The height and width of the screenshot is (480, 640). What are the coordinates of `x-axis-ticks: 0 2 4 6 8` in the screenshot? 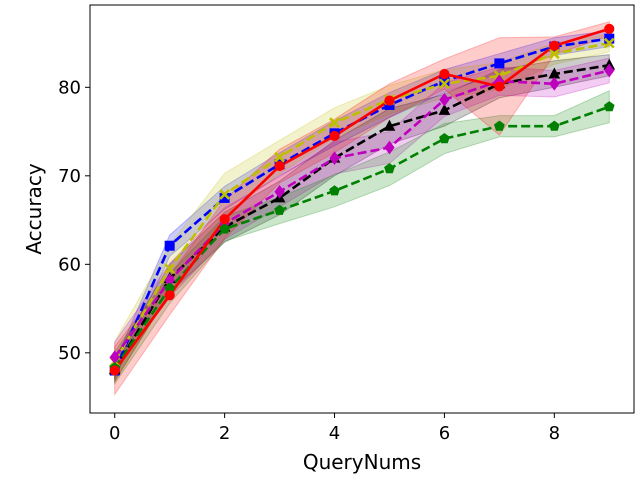 It's located at (334, 428).